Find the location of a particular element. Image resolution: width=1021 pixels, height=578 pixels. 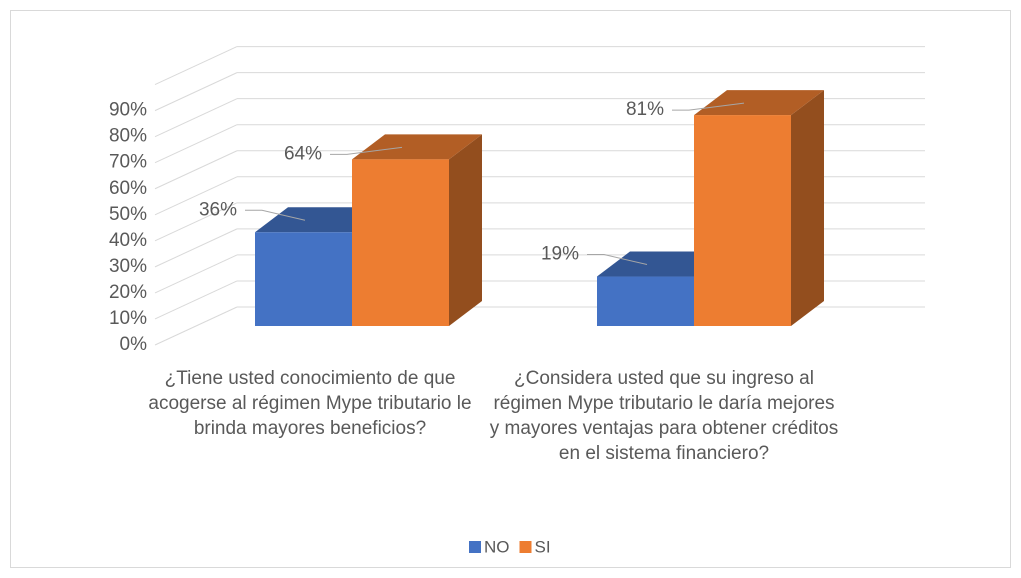

data-label: 81% is located at coordinates (645, 109).